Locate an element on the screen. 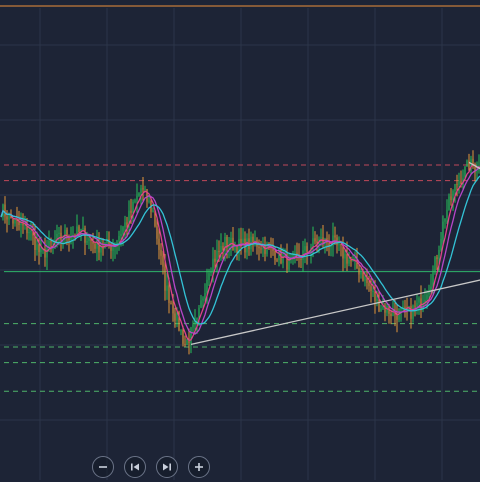 Image resolution: width=480 pixels, height=482 pixels. zoom-out-button is located at coordinates (103, 467).